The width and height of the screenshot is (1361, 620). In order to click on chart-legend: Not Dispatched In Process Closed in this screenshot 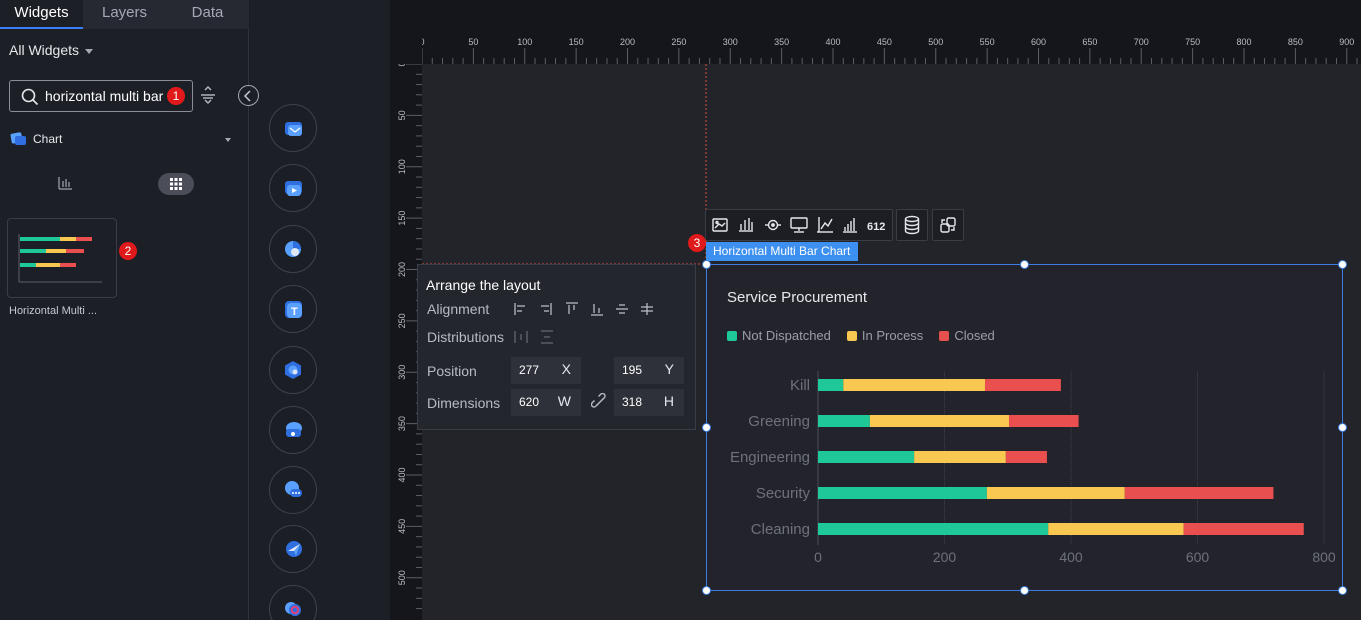, I will do `click(869, 335)`.